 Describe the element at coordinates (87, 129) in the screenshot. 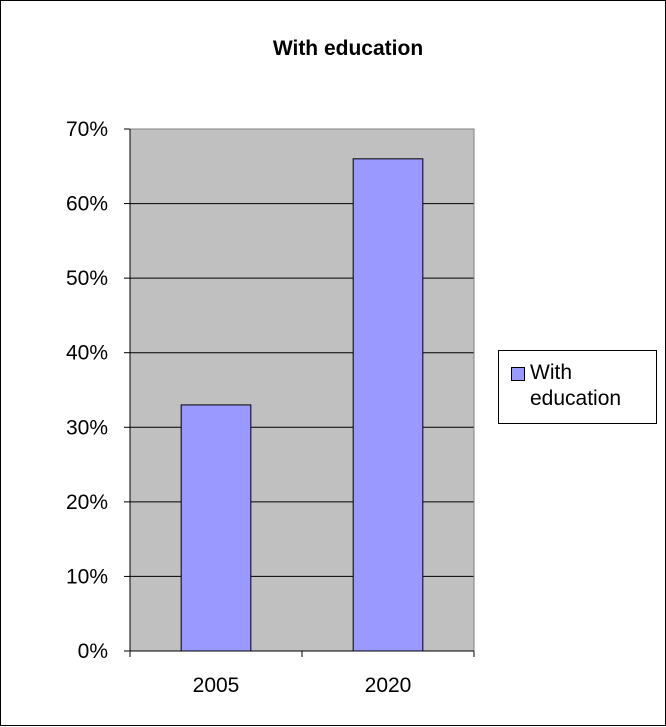

I see `y-tick-label: 70%` at that location.